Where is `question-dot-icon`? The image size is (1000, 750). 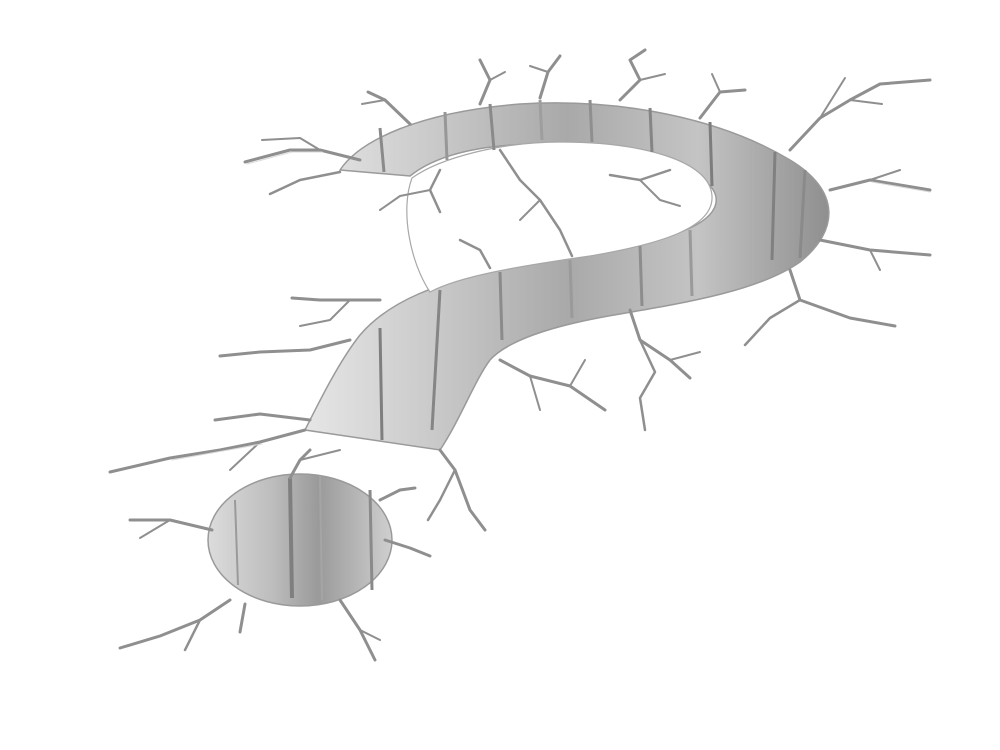 question-dot-icon is located at coordinates (300, 540).